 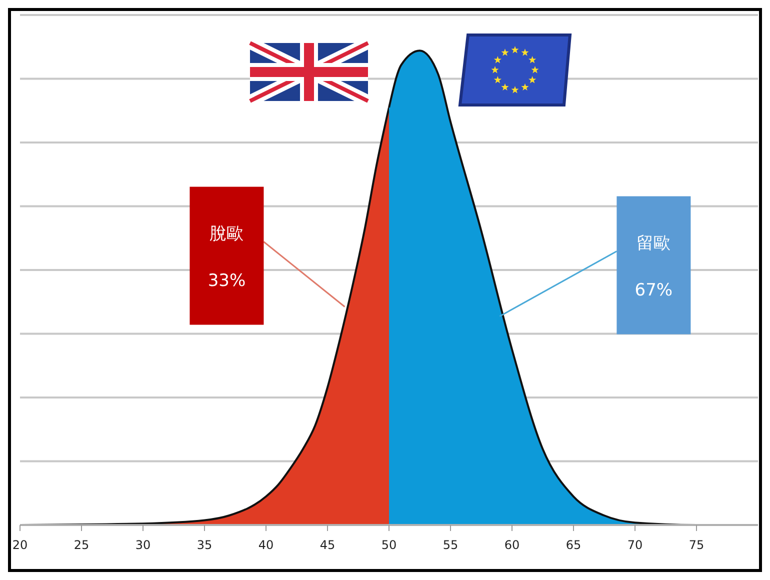 What do you see at coordinates (82, 545) in the screenshot?
I see `x-tick-label: 25` at bounding box center [82, 545].